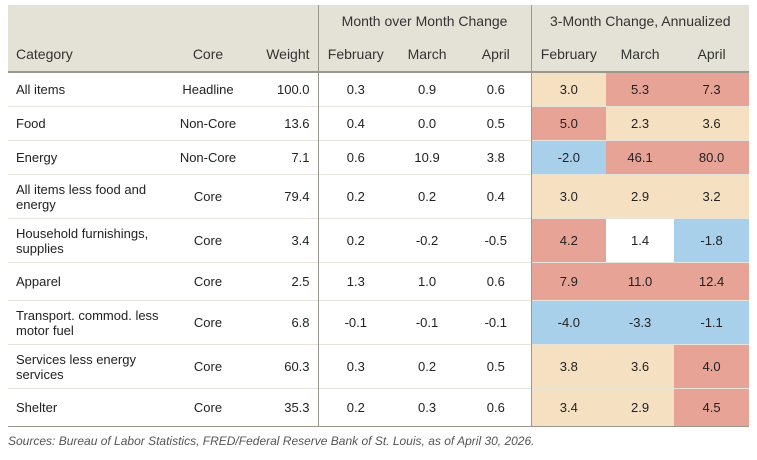 This screenshot has height=460, width=757. Describe the element at coordinates (88, 281) in the screenshot. I see `category-cell: Apparel` at that location.